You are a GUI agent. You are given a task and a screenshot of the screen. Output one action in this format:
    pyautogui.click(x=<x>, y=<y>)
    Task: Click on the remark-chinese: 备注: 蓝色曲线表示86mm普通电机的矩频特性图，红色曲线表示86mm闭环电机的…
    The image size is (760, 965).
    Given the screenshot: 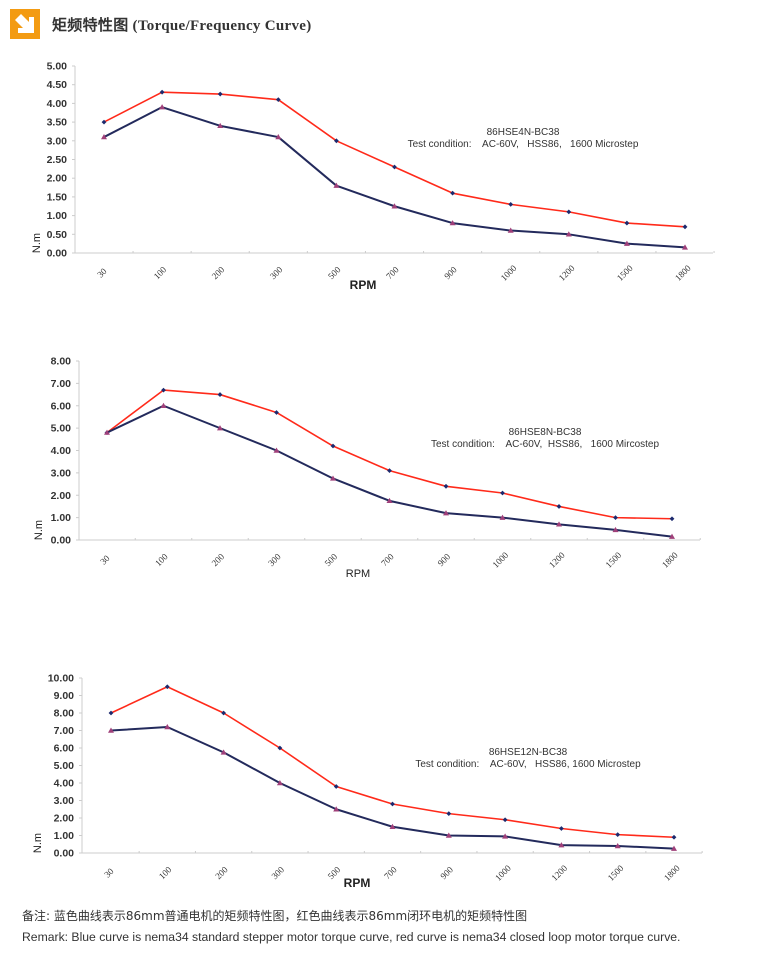 What is the action you would take?
    pyautogui.click(x=275, y=916)
    